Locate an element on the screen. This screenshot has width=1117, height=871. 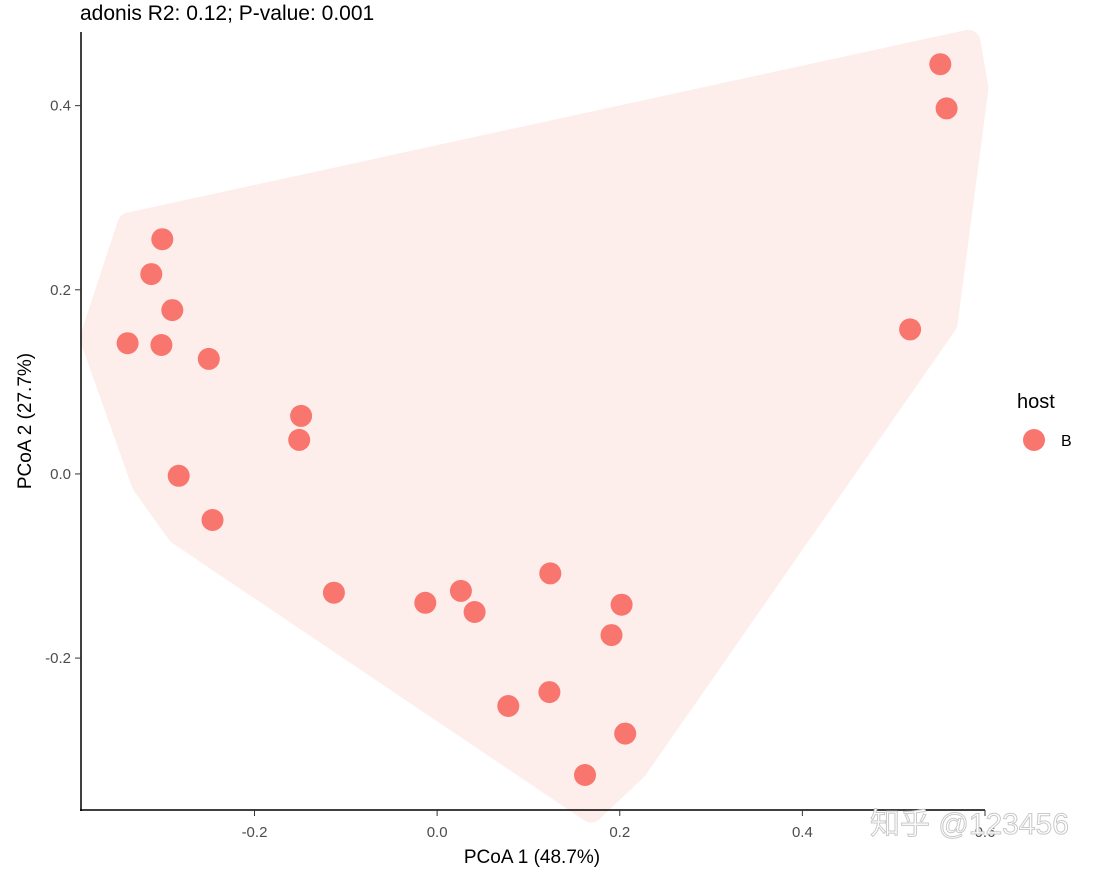
y-tick-label: 0.0 is located at coordinates (60, 474).